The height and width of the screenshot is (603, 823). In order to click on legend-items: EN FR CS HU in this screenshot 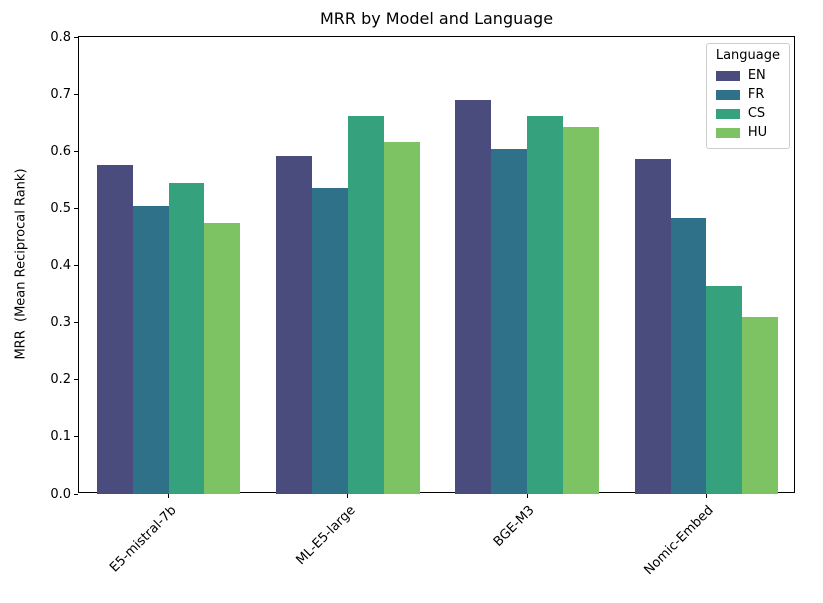, I will do `click(747, 104)`.